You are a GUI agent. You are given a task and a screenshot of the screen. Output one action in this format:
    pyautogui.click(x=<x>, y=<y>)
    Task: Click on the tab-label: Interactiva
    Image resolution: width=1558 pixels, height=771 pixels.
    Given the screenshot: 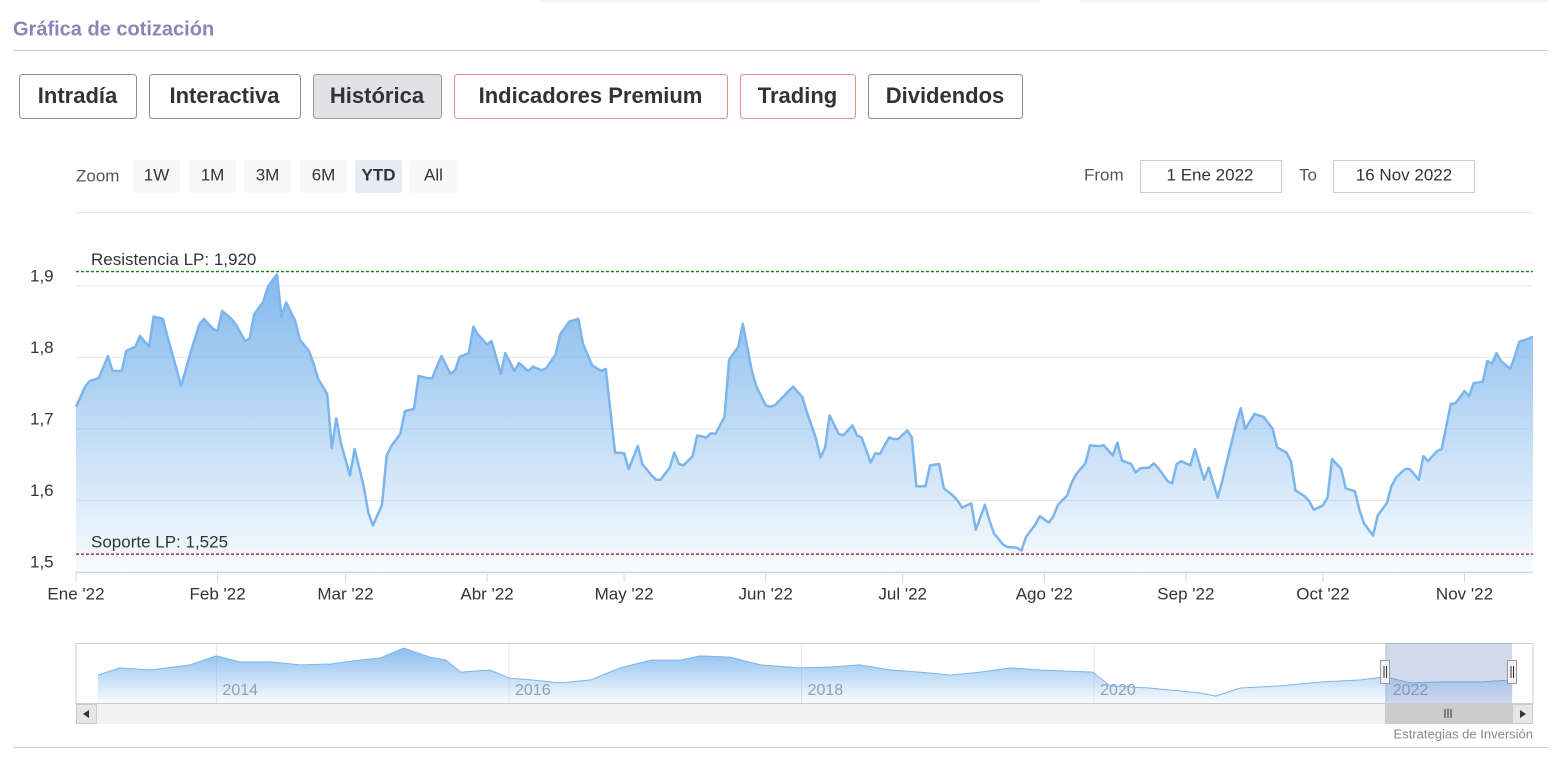 What is the action you would take?
    pyautogui.click(x=224, y=95)
    